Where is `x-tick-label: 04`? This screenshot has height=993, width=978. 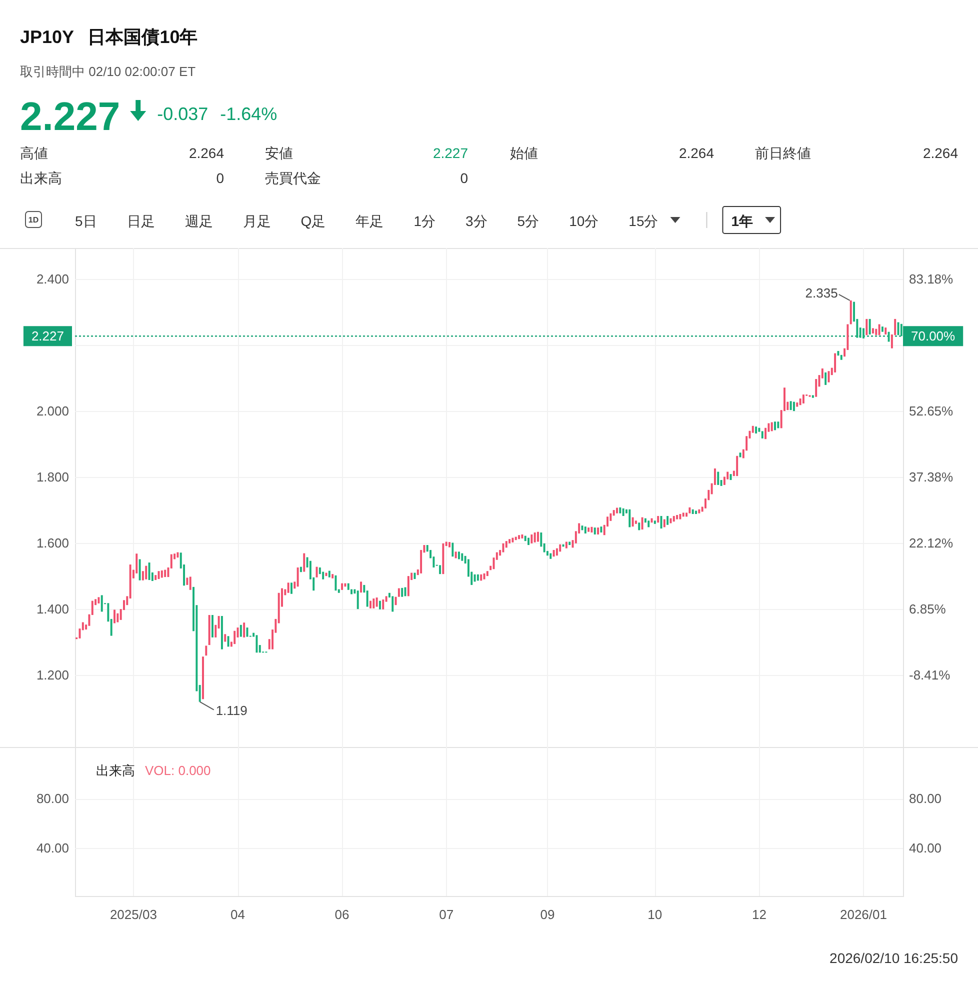 x-tick-label: 04 is located at coordinates (237, 914).